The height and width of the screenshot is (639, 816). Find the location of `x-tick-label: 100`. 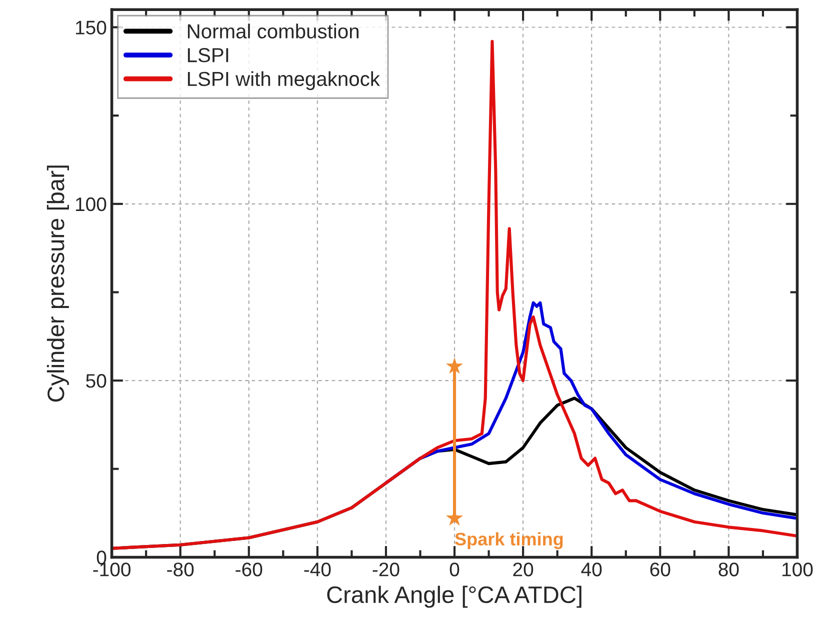

x-tick-label: 100 is located at coordinates (797, 569).